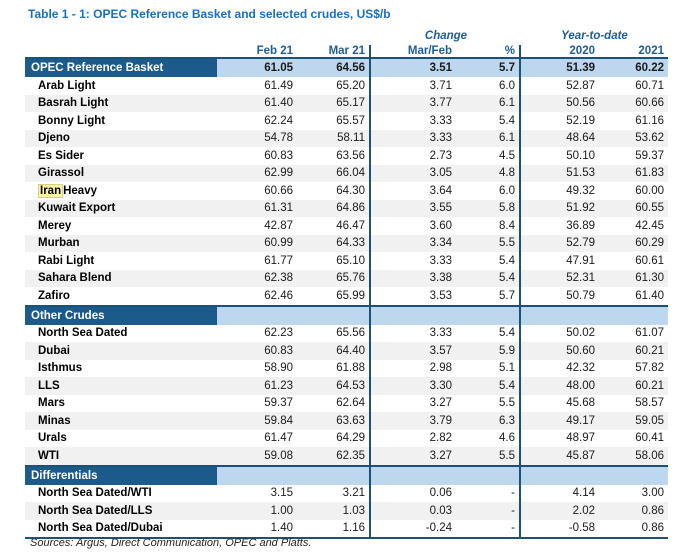 The height and width of the screenshot is (553, 691). I want to click on row-label: Kuwait Export, so click(77, 208).